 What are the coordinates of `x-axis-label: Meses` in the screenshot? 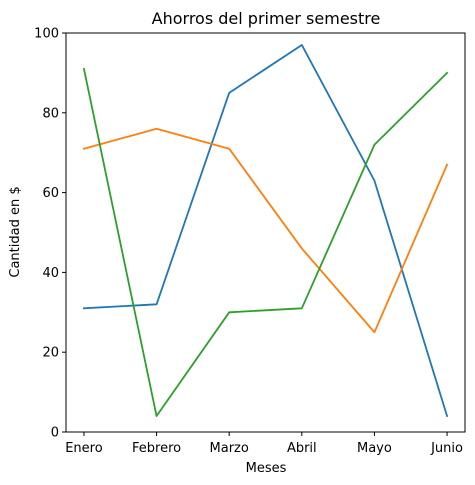 It's located at (266, 468).